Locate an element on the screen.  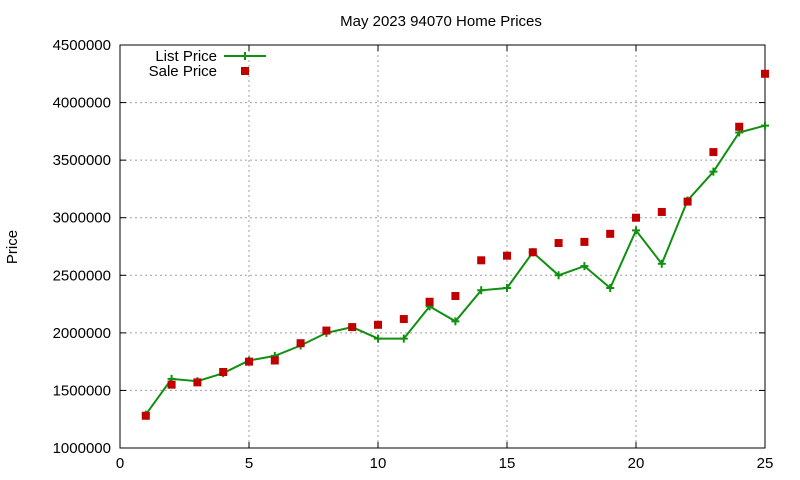
y-tick-label: 1500000 is located at coordinates (82, 390).